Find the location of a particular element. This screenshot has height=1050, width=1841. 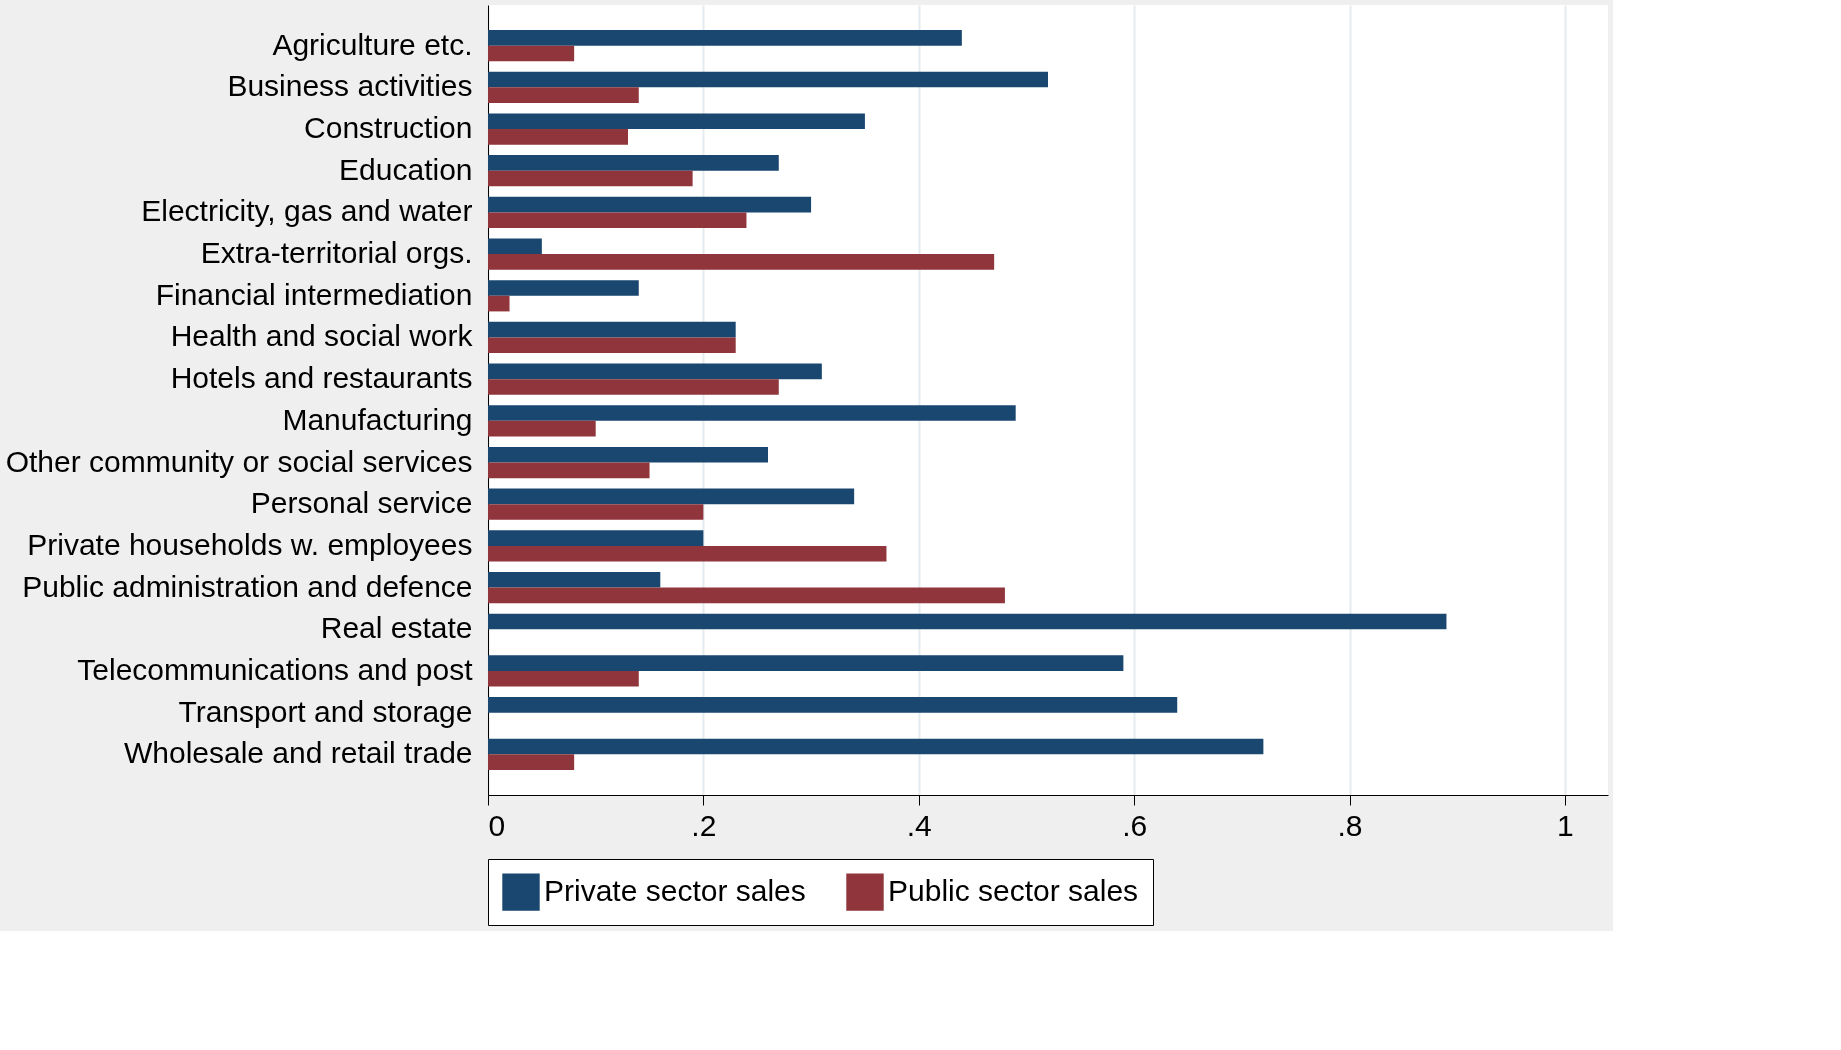

y-tick-label: Private households w. employees is located at coordinates (250, 544).